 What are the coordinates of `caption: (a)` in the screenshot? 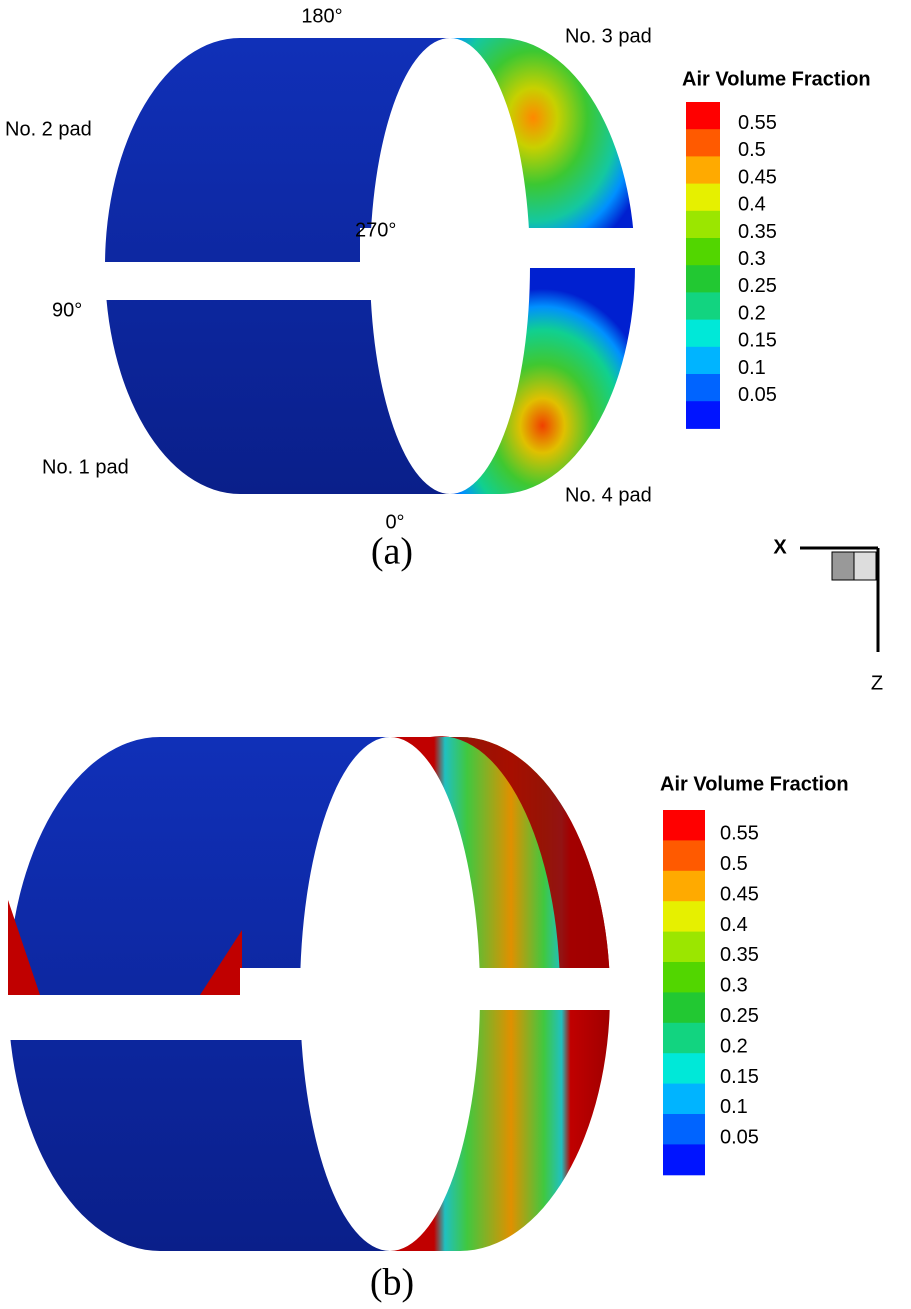 It's located at (392, 552).